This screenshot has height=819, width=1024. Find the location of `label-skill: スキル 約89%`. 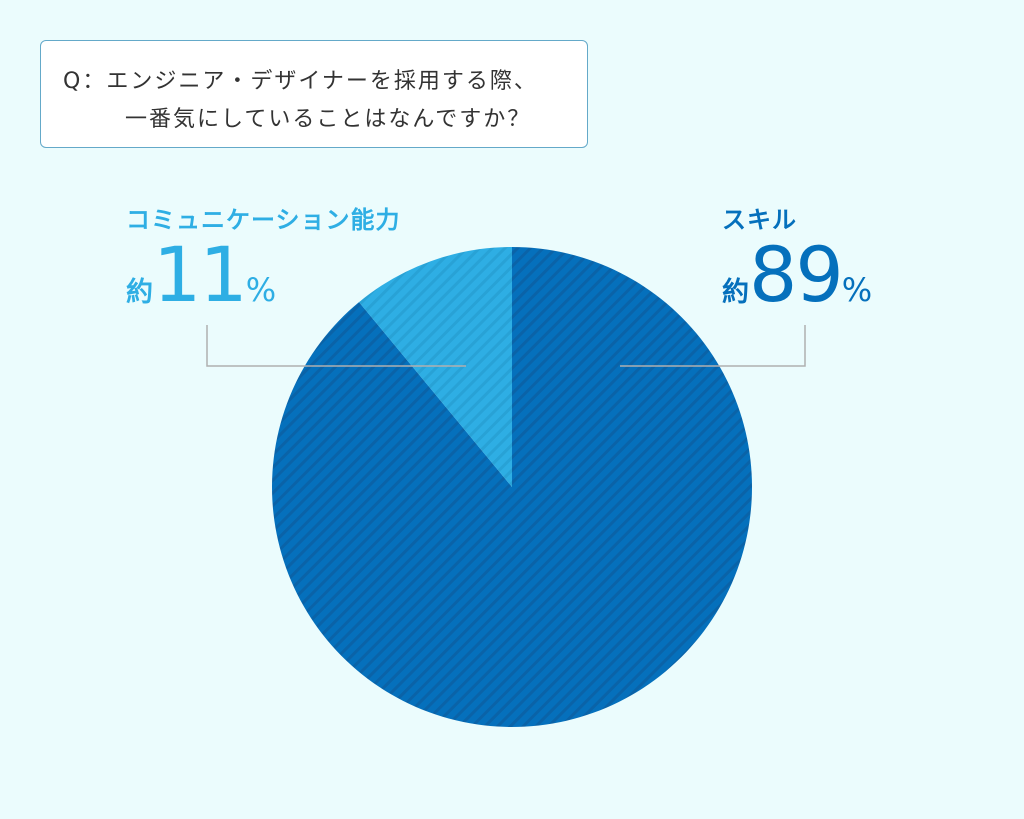

label-skill: スキル 約89% is located at coordinates (797, 256).